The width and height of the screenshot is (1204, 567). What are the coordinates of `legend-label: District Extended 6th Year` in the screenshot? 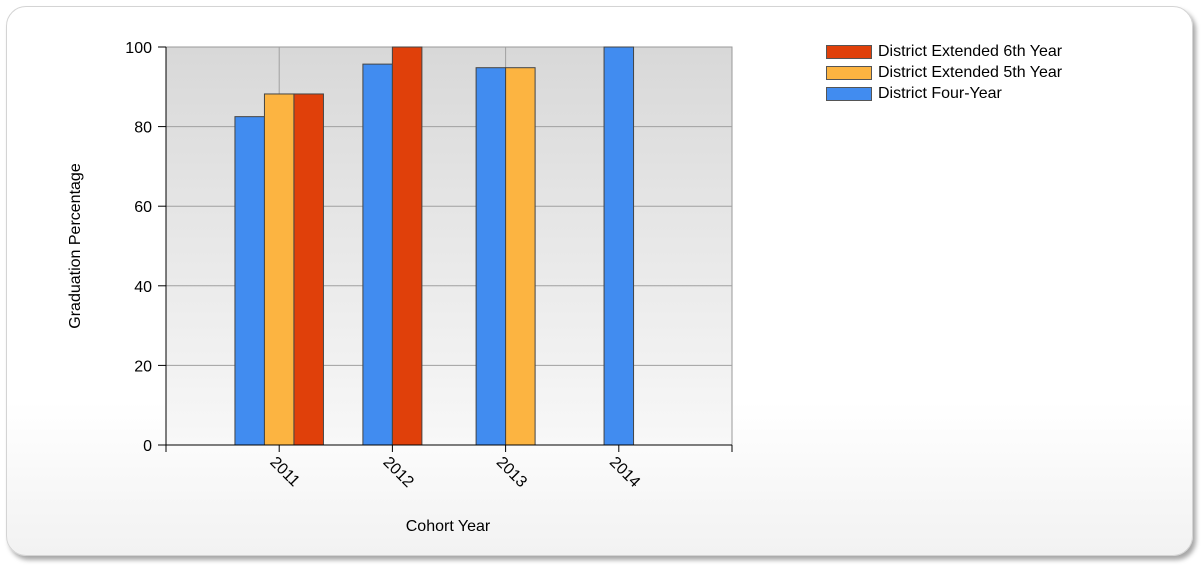 It's located at (970, 51).